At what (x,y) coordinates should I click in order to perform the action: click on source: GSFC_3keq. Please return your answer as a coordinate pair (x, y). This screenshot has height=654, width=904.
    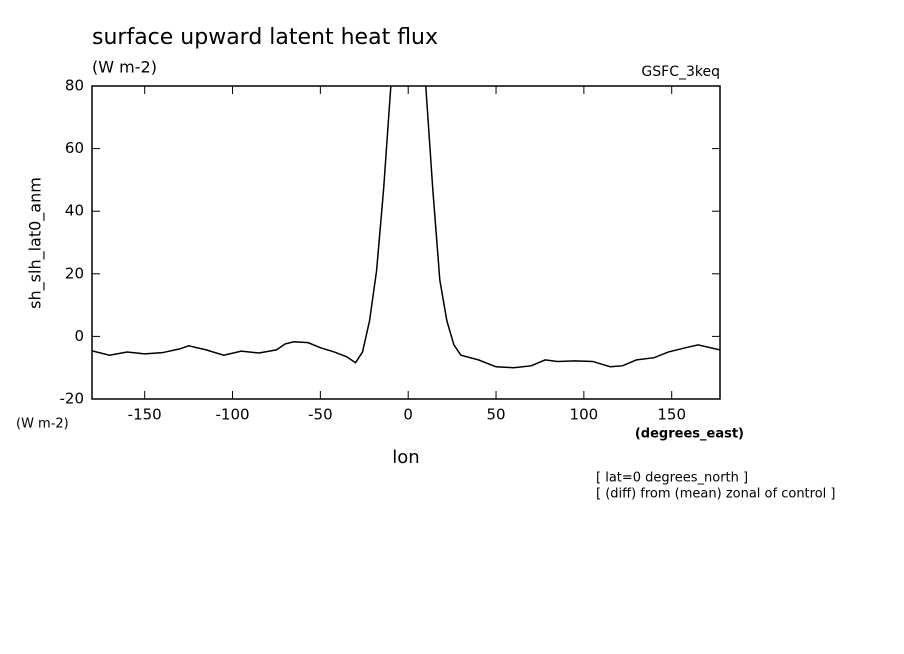
    Looking at the image, I should click on (680, 72).